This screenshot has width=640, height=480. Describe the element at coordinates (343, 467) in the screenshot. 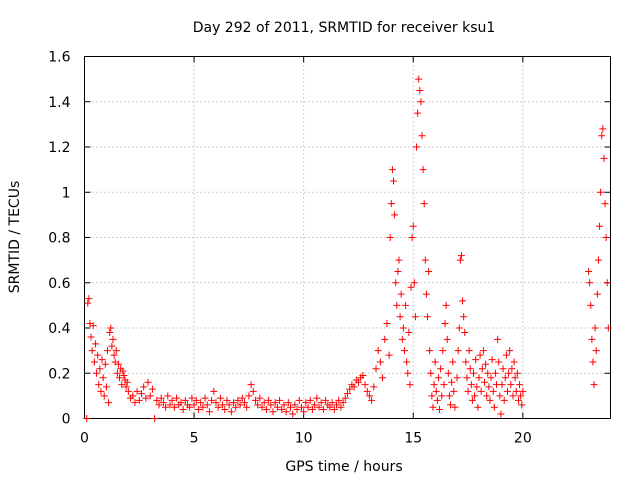

I see `x-axis-label: GPS time / hours` at that location.